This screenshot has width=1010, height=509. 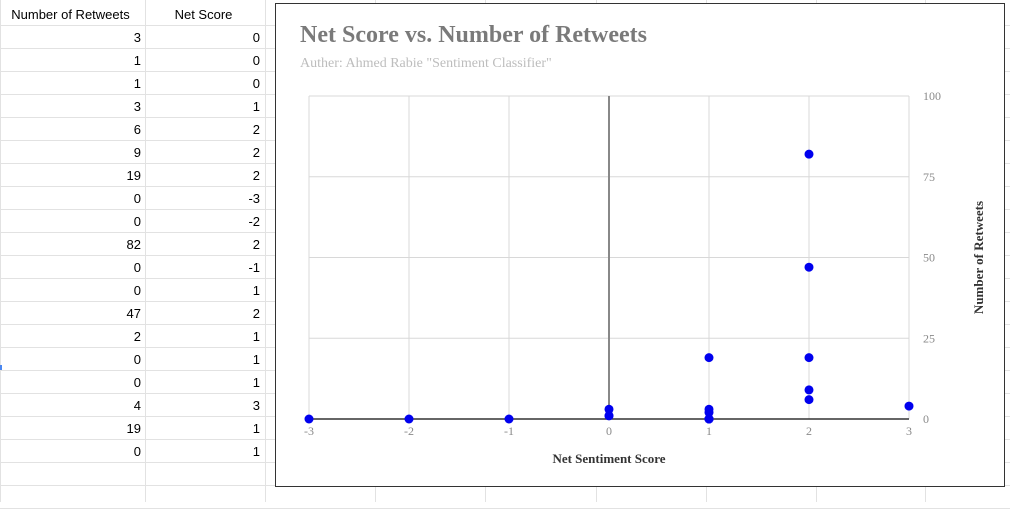 What do you see at coordinates (929, 177) in the screenshot?
I see `y-tick-label: 75` at bounding box center [929, 177].